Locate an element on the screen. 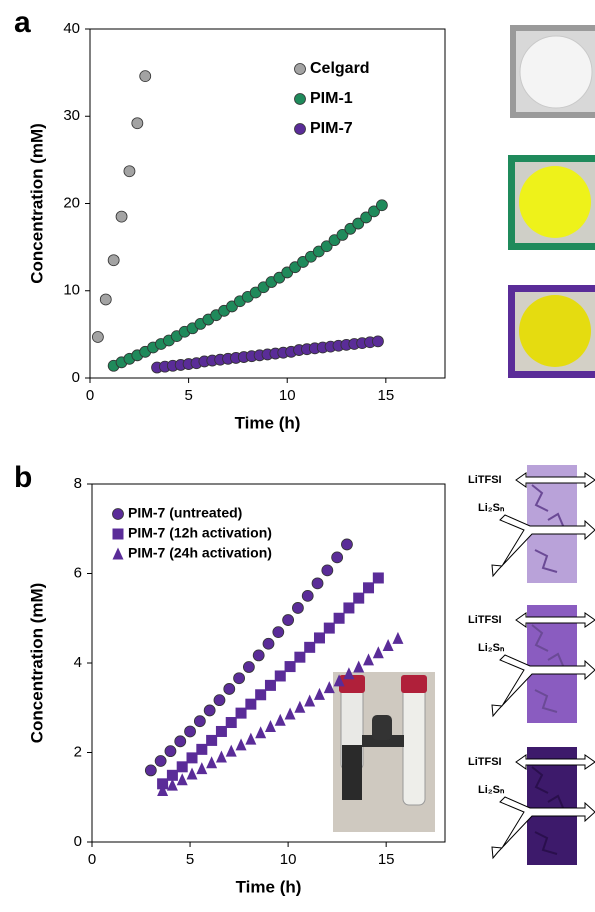  legend-label: PIM-7 (untreated) is located at coordinates (185, 513).